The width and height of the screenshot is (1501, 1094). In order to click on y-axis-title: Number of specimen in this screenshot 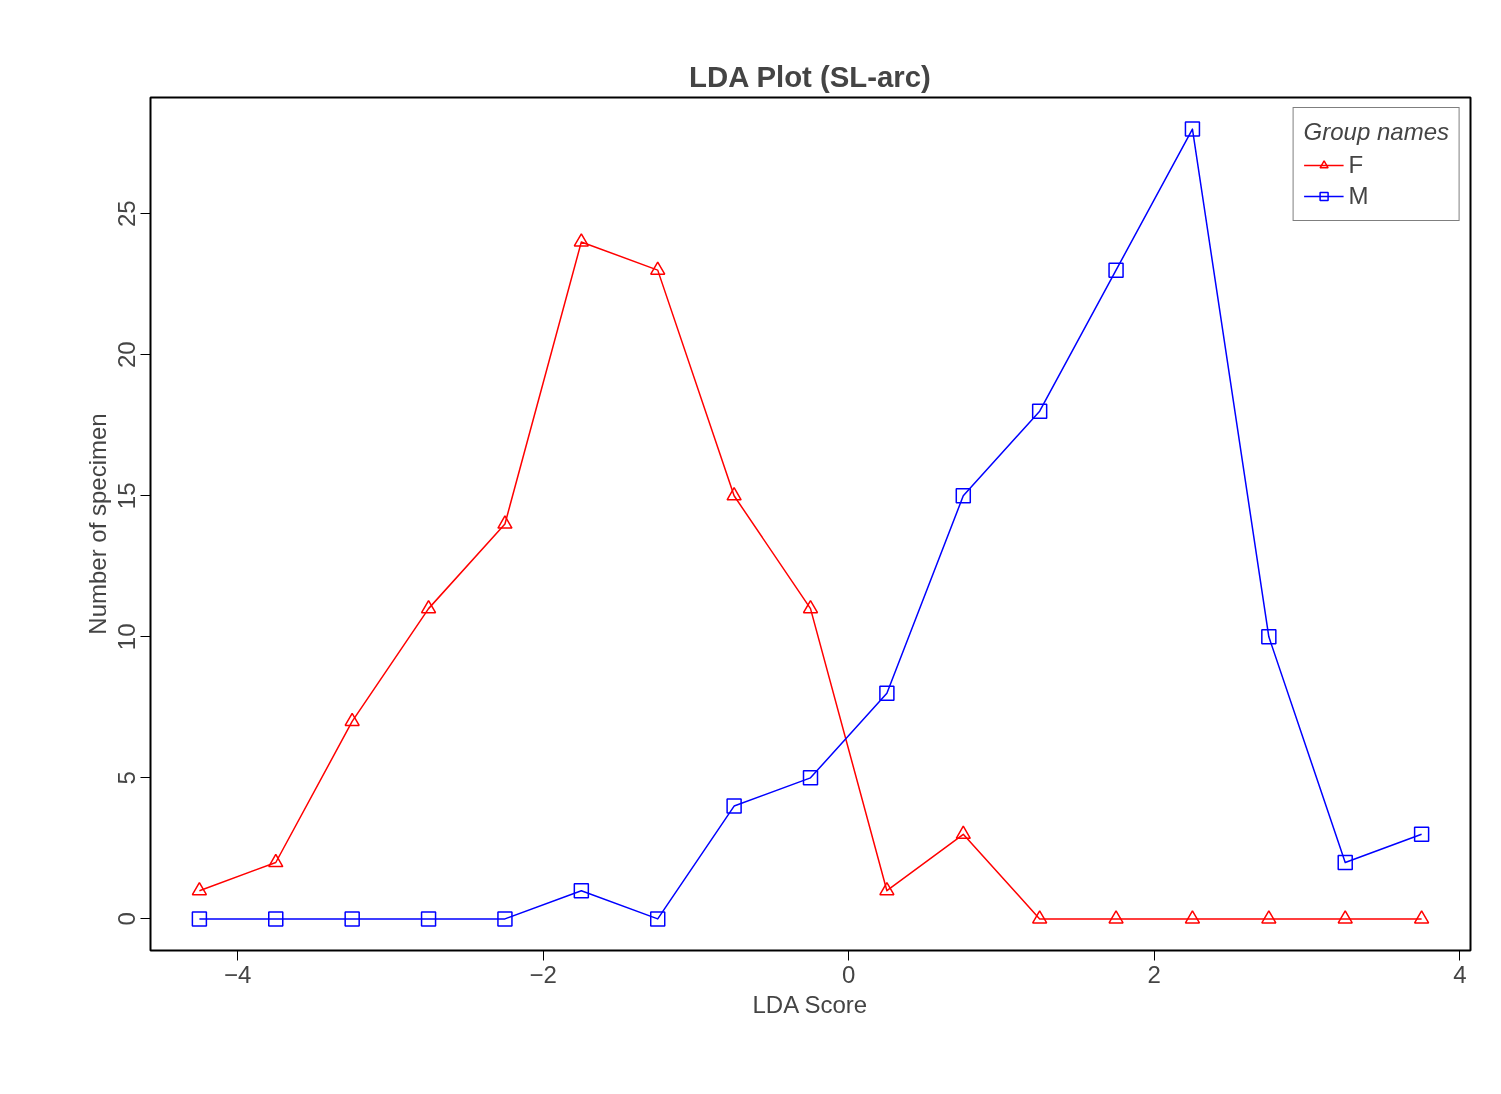, I will do `click(97, 524)`.